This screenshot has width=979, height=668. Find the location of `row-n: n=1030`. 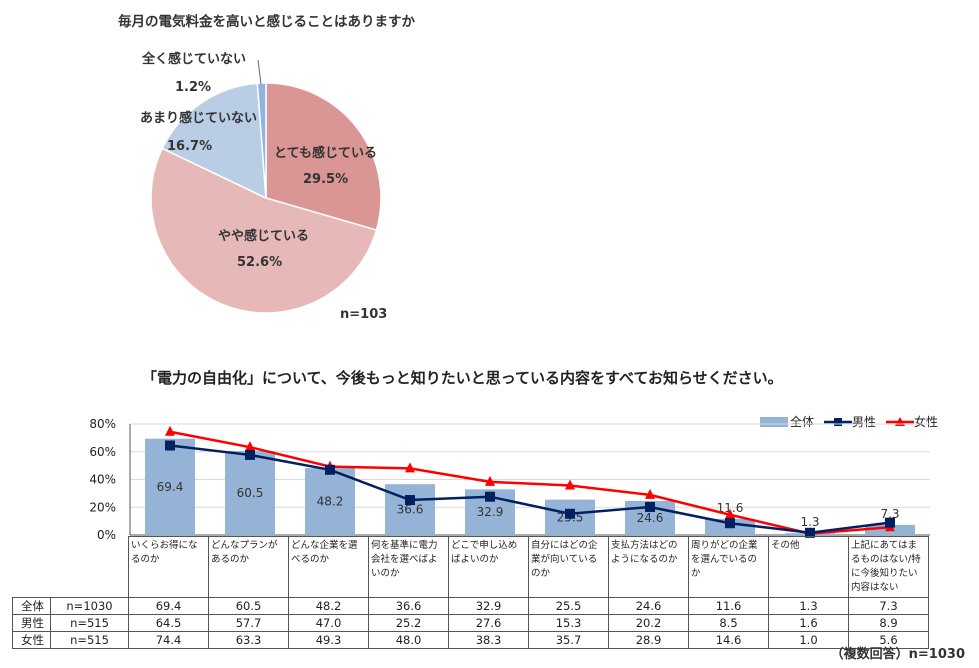

row-n: n=1030 is located at coordinates (89, 606).